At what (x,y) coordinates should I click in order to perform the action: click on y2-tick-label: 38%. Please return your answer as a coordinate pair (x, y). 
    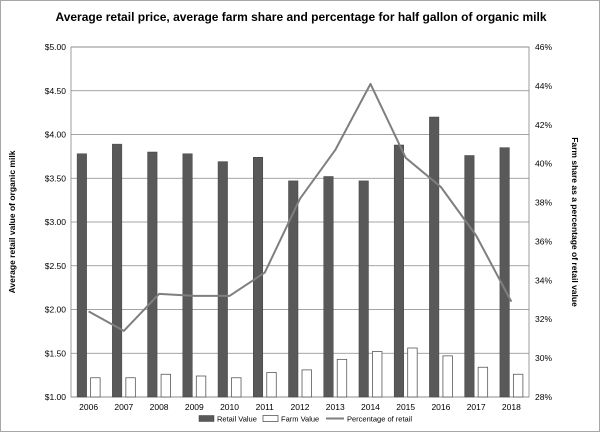
    Looking at the image, I should click on (543, 203).